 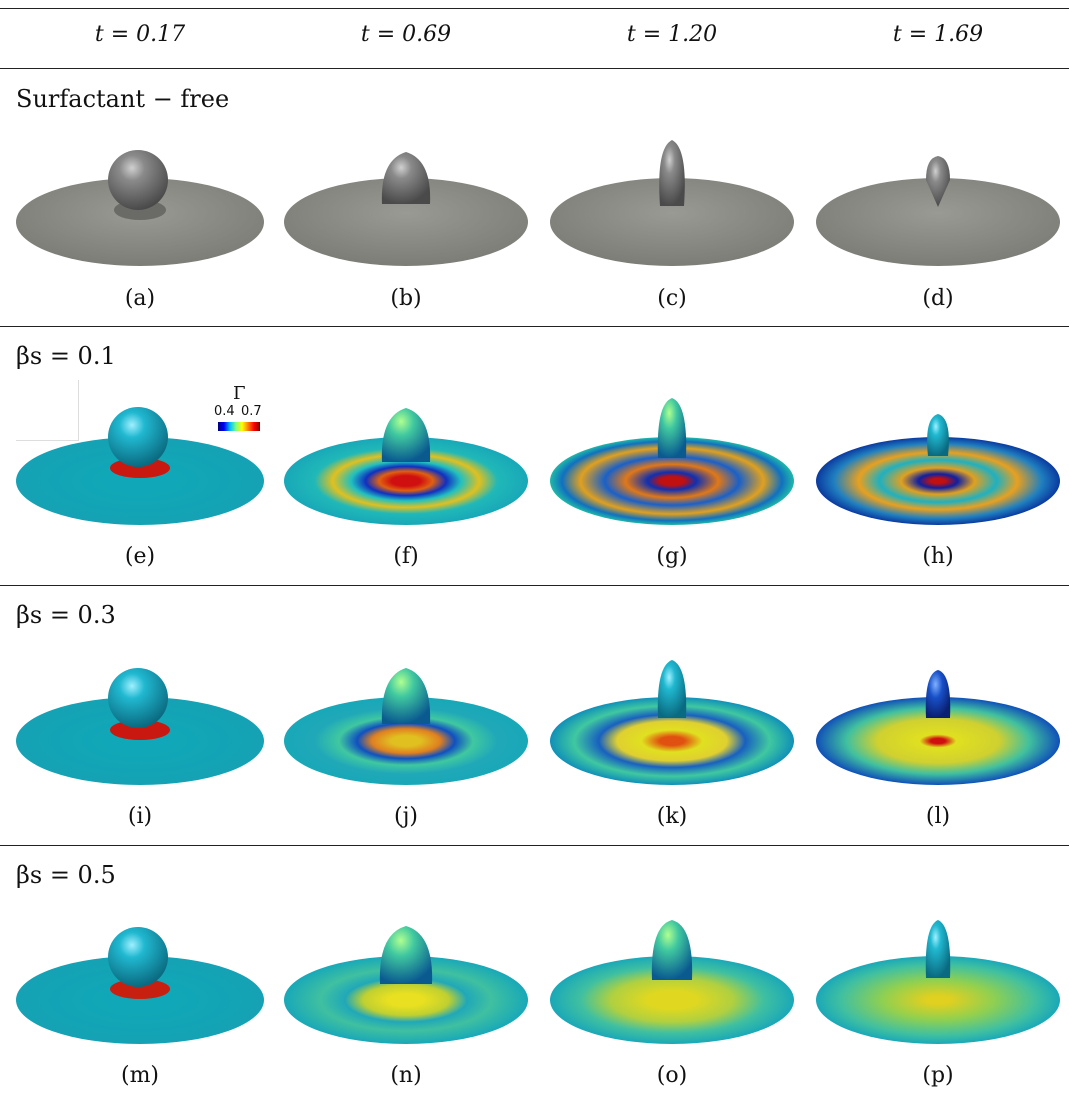 I want to click on time-header-4: t = 1.69, so click(x=938, y=34).